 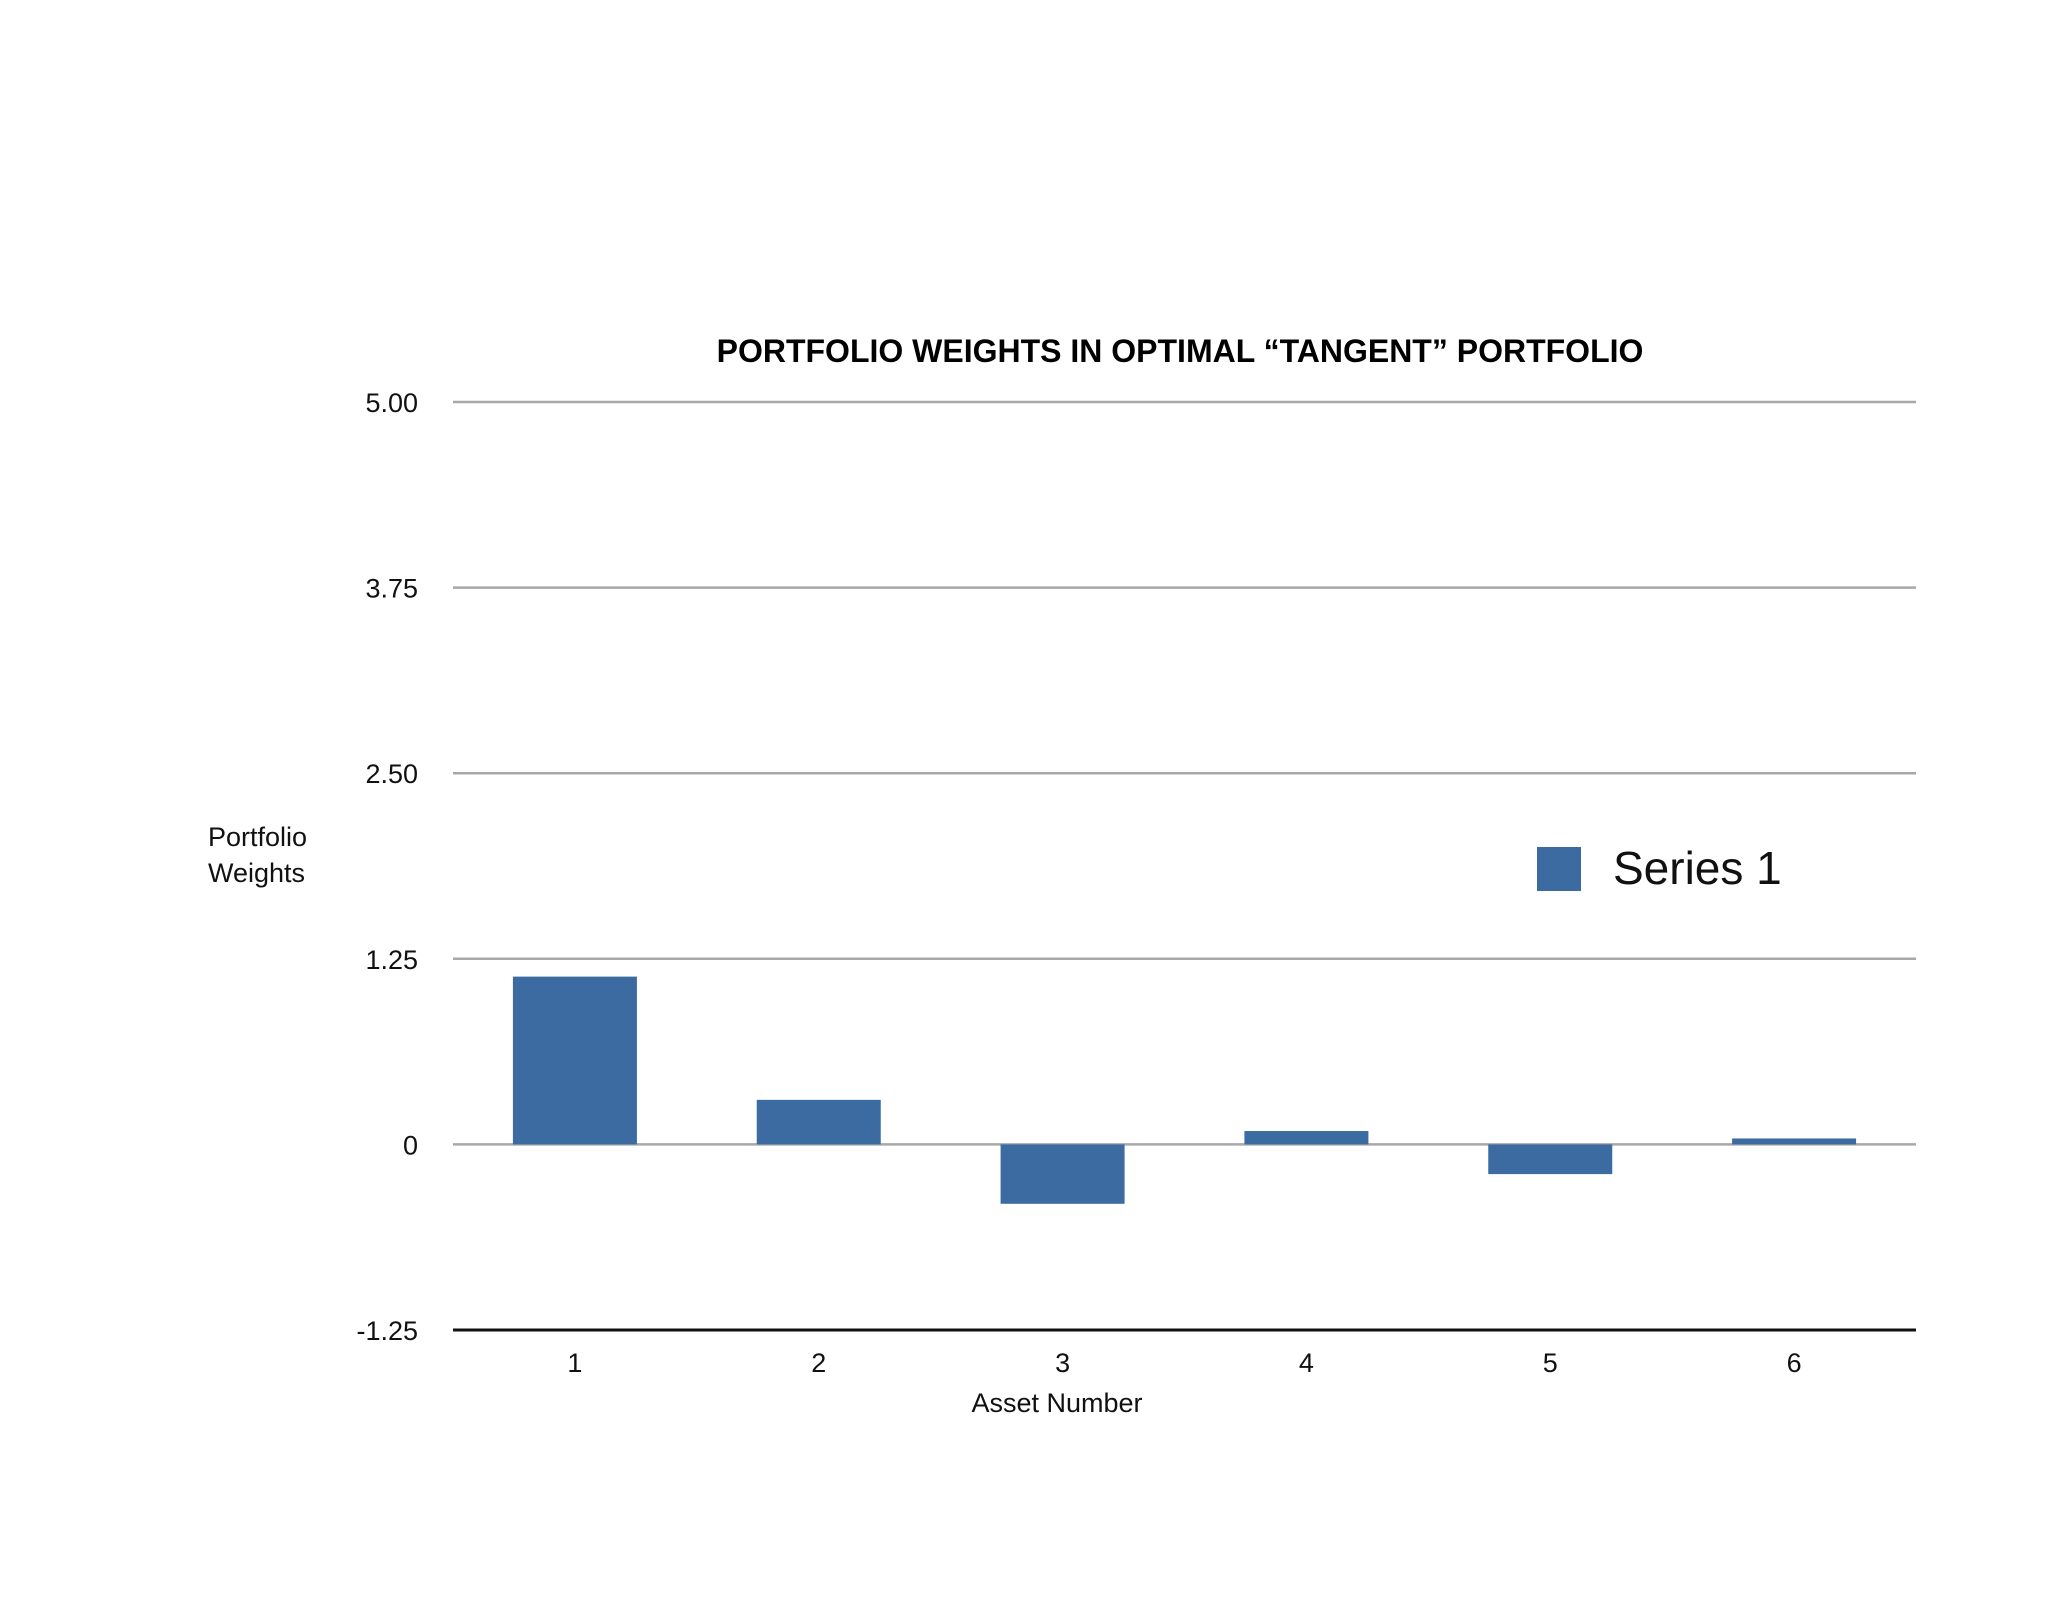 What do you see at coordinates (391, 589) in the screenshot?
I see `y-tick-label: 3.75` at bounding box center [391, 589].